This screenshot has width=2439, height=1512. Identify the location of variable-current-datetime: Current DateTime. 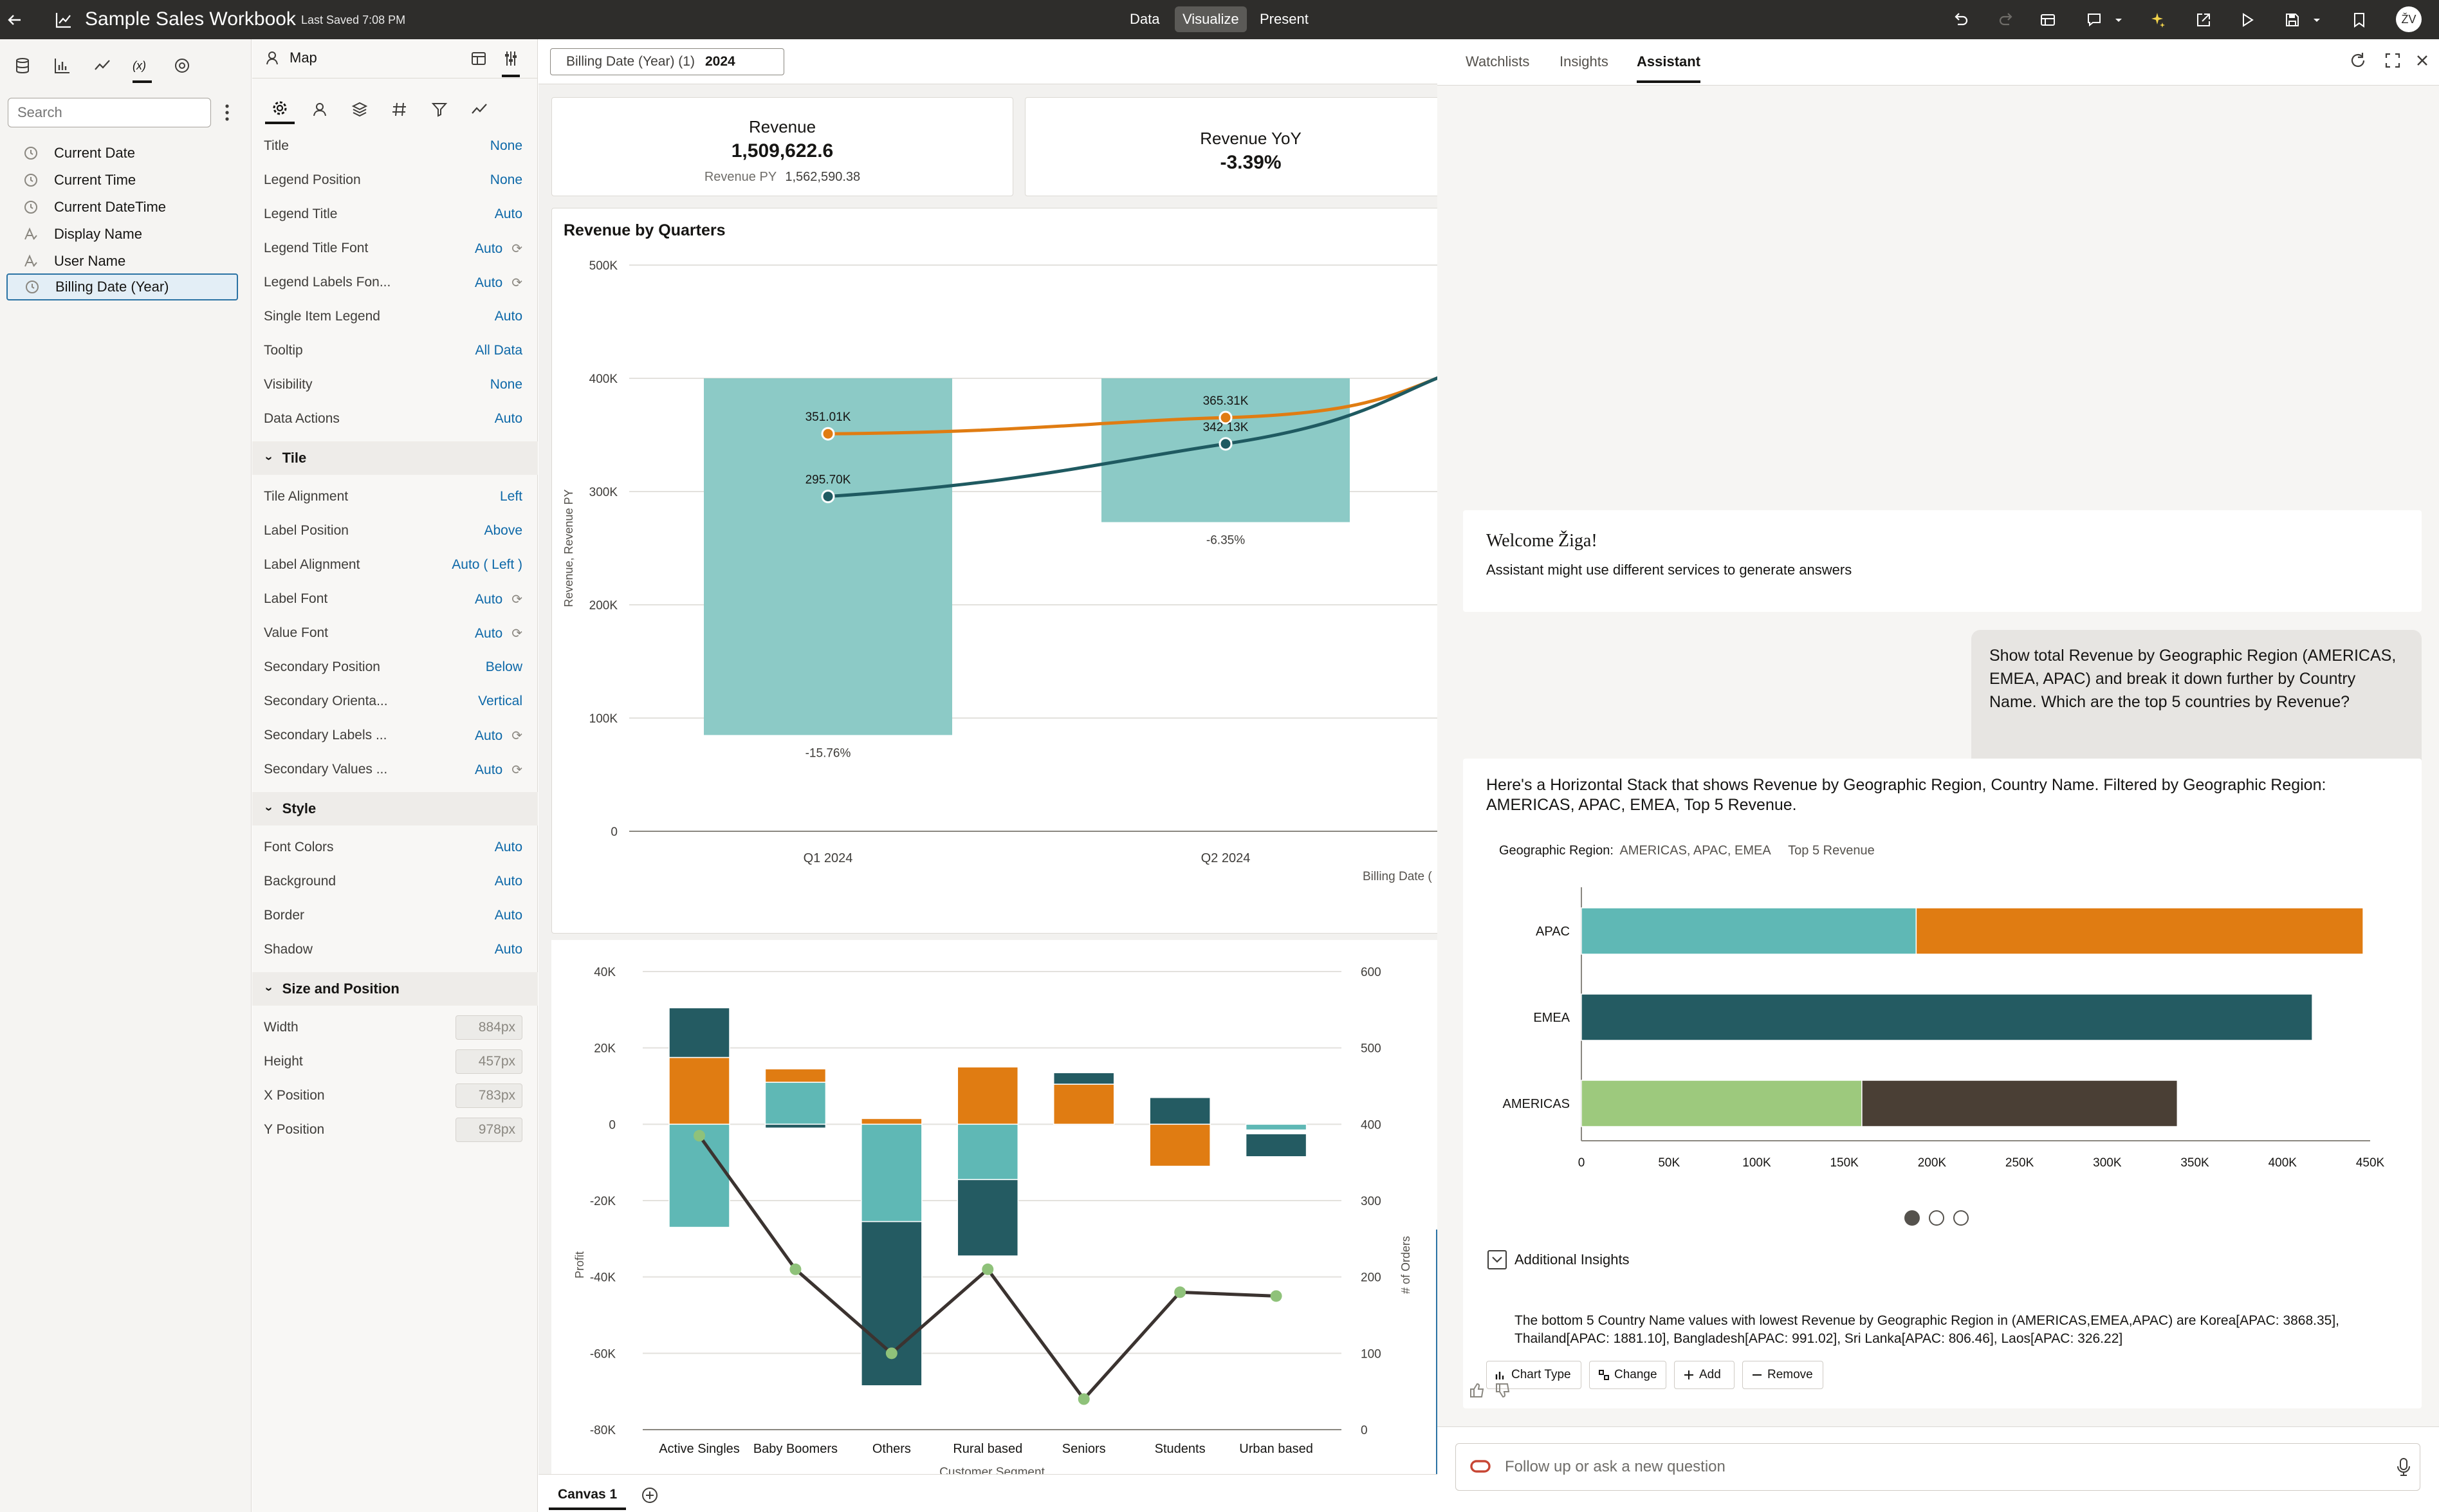
(122, 207).